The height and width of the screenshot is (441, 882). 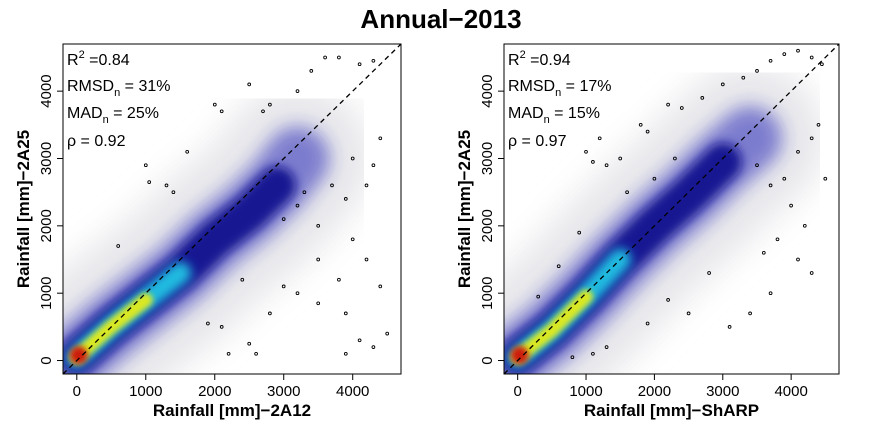 What do you see at coordinates (96, 141) in the screenshot?
I see `panel-1-stat-rho: ρ = 0.92` at bounding box center [96, 141].